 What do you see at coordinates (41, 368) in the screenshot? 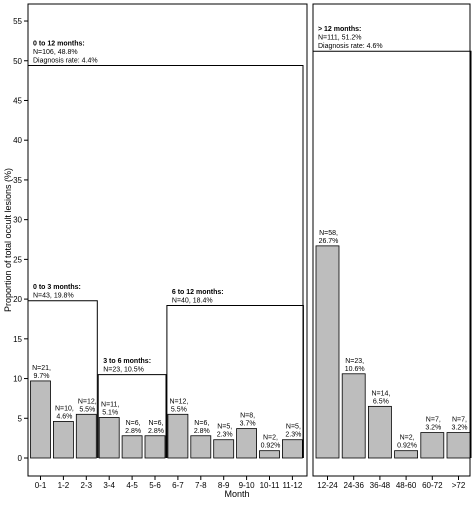
I see `bar-label-count: N=21,` at bounding box center [41, 368].